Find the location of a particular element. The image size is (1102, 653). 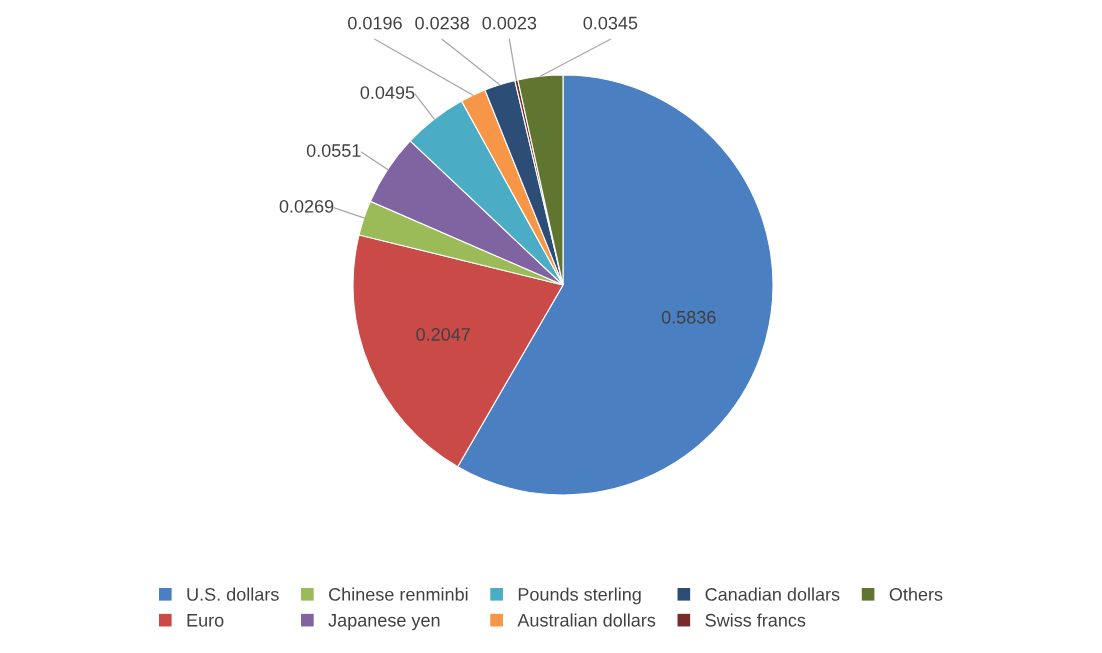

data-label: 0.0345 is located at coordinates (610, 23).